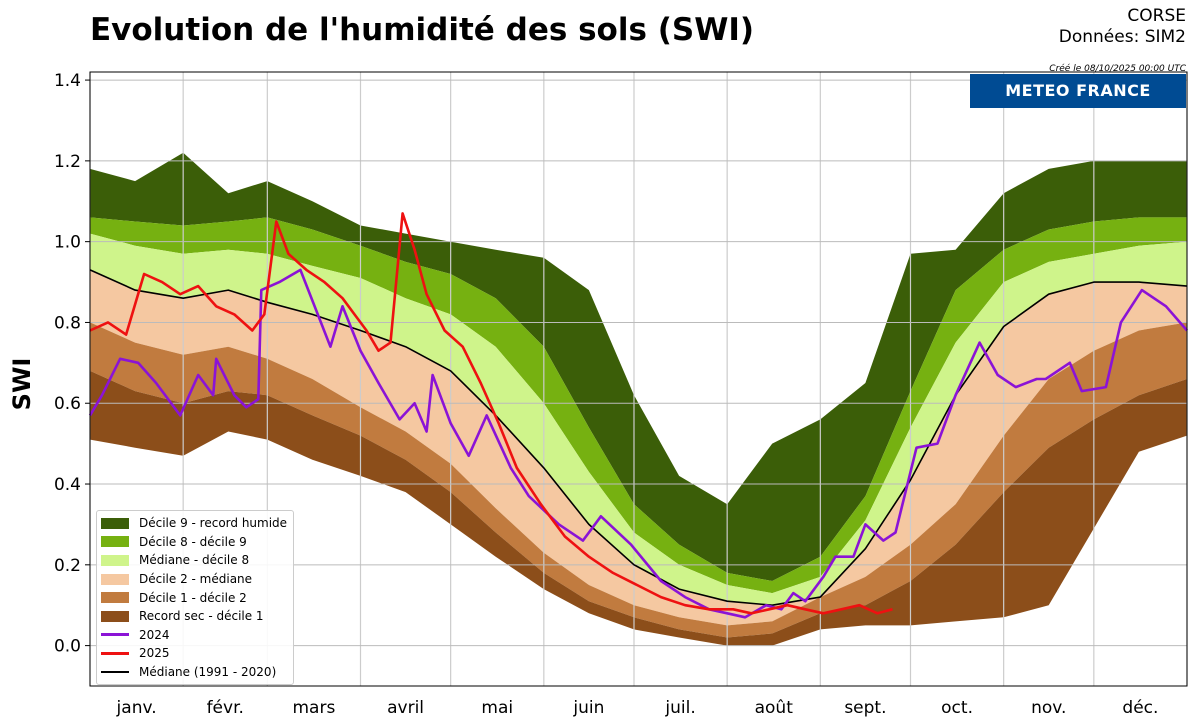 This screenshot has height=725, width=1200. What do you see at coordinates (957, 708) in the screenshot?
I see `x-tick-label: oct.` at bounding box center [957, 708].